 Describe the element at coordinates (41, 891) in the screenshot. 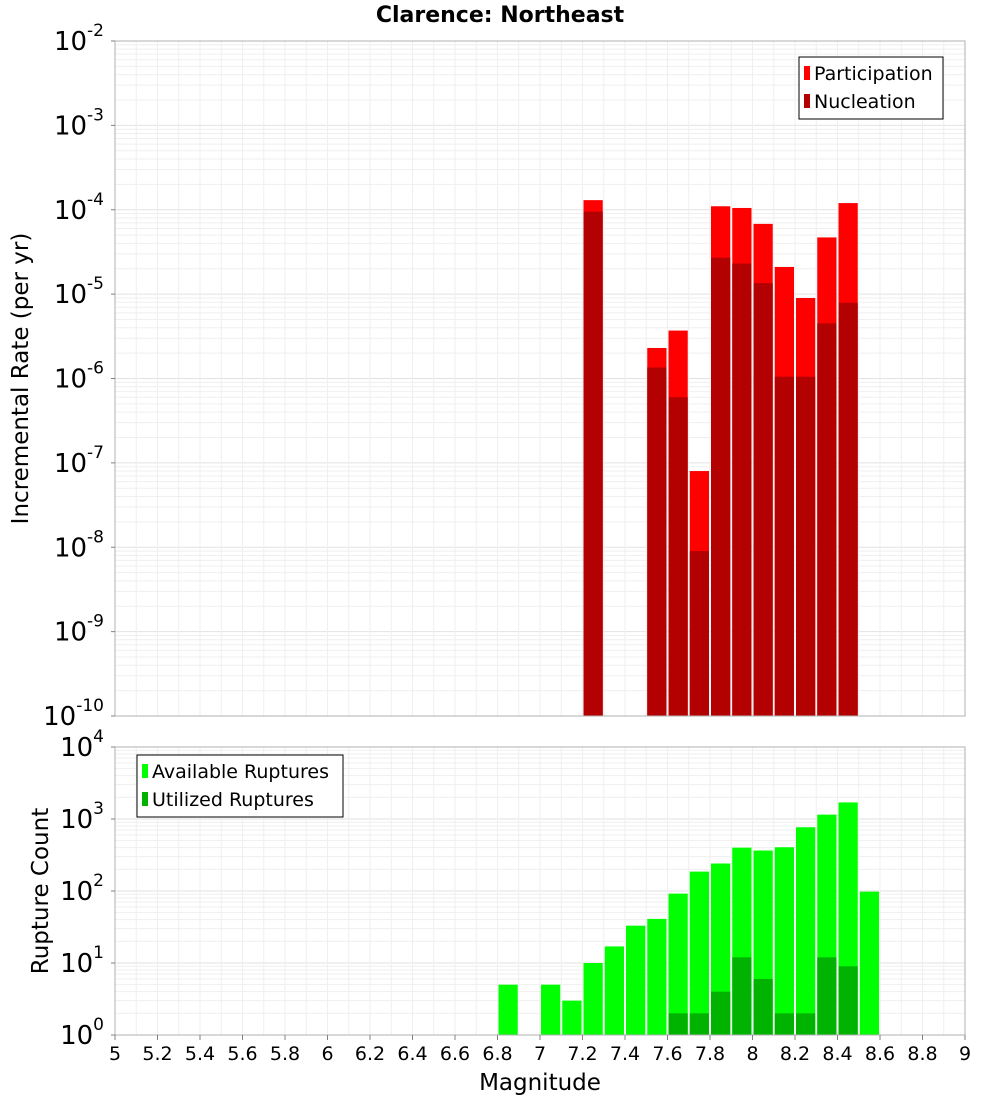

I see `count-y-axis-label: Rupture Count` at that location.